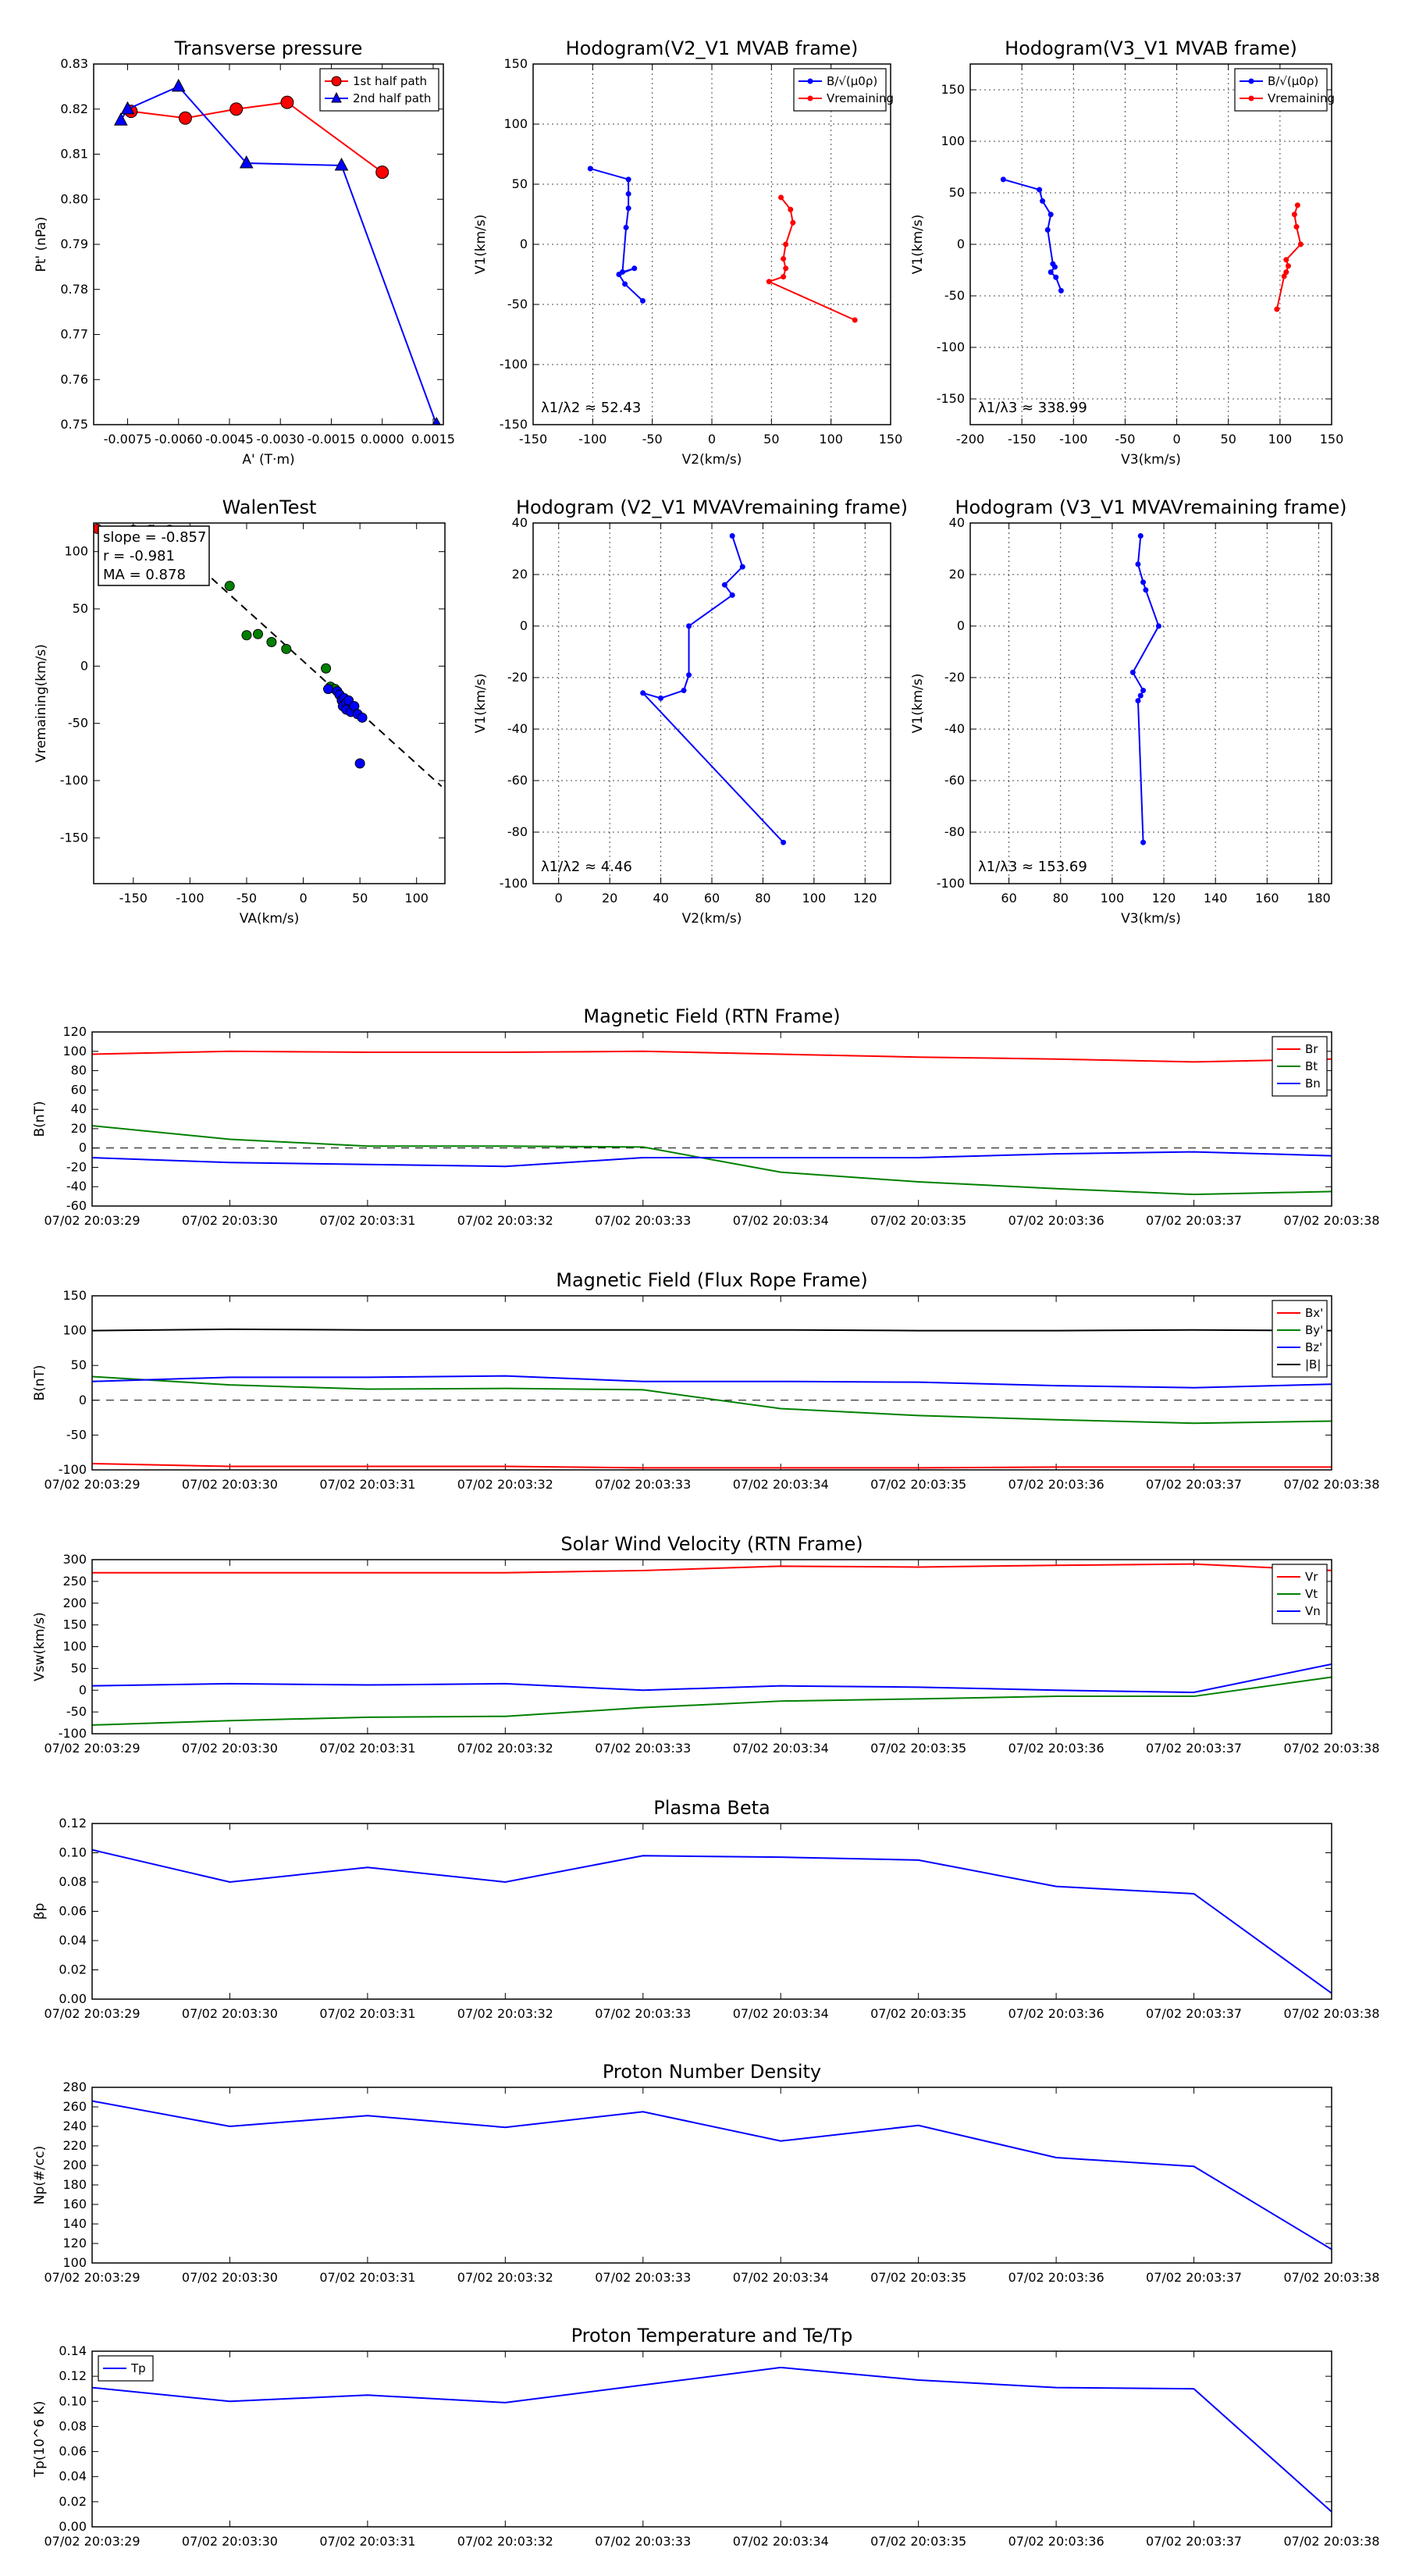 This screenshot has height=2576, width=1405. What do you see at coordinates (955, 780) in the screenshot?
I see `y-tick-label: -60` at bounding box center [955, 780].